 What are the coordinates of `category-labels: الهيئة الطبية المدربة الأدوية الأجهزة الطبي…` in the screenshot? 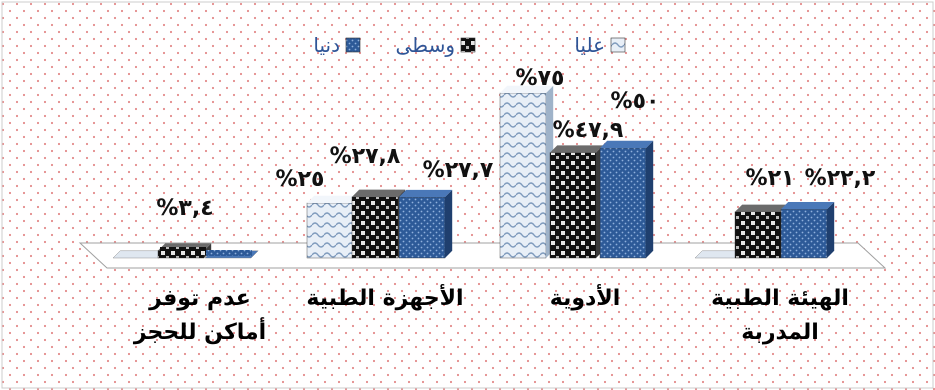 It's located at (491, 314).